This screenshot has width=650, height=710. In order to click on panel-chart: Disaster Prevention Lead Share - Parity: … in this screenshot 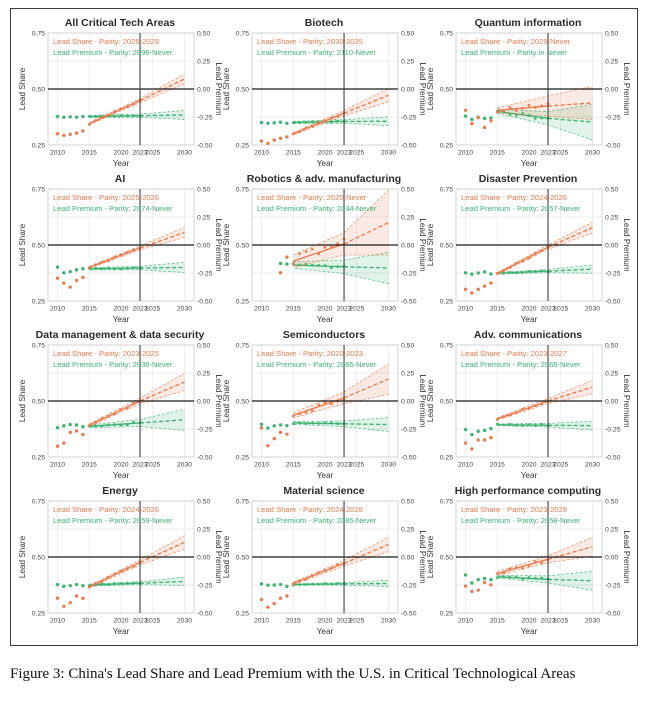, I will do `click(528, 248)`.